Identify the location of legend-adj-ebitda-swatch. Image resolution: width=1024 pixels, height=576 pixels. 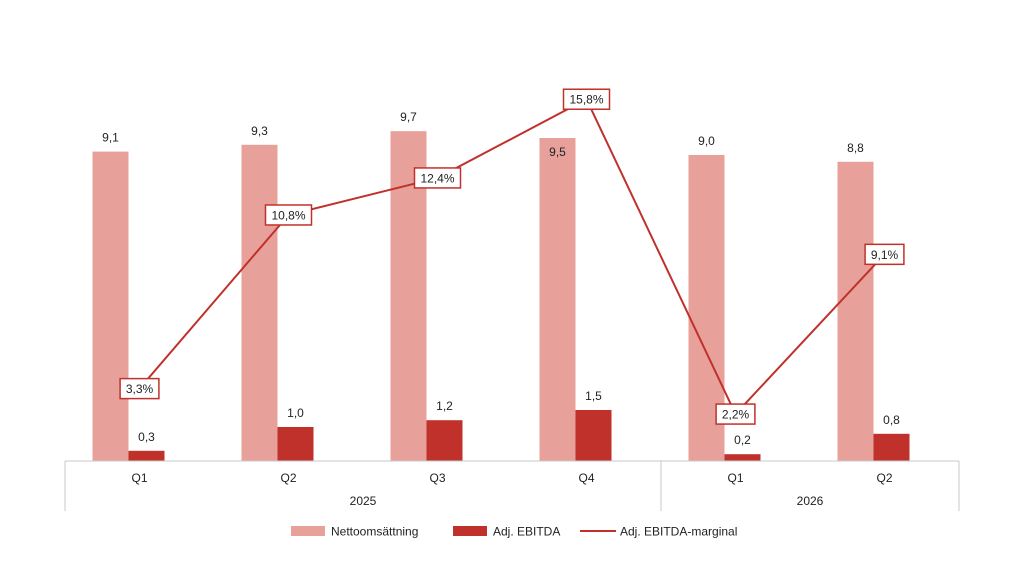
(470, 531).